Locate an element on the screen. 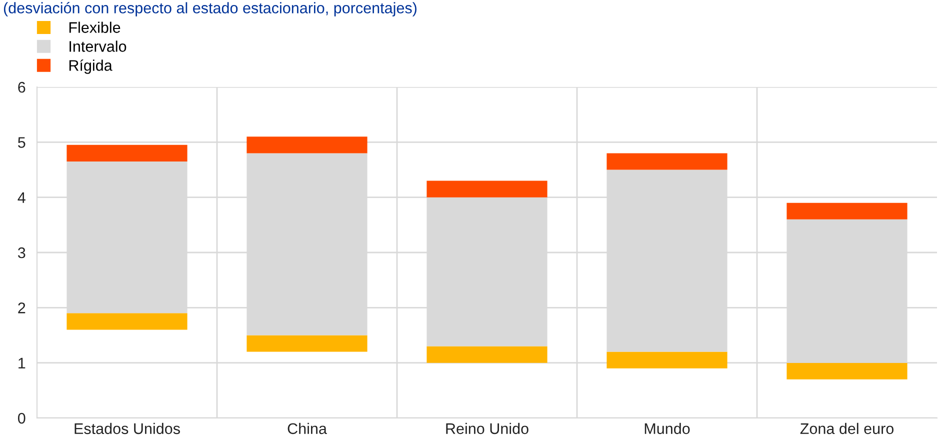 The width and height of the screenshot is (939, 444). x-tick-label: Mundo is located at coordinates (667, 428).